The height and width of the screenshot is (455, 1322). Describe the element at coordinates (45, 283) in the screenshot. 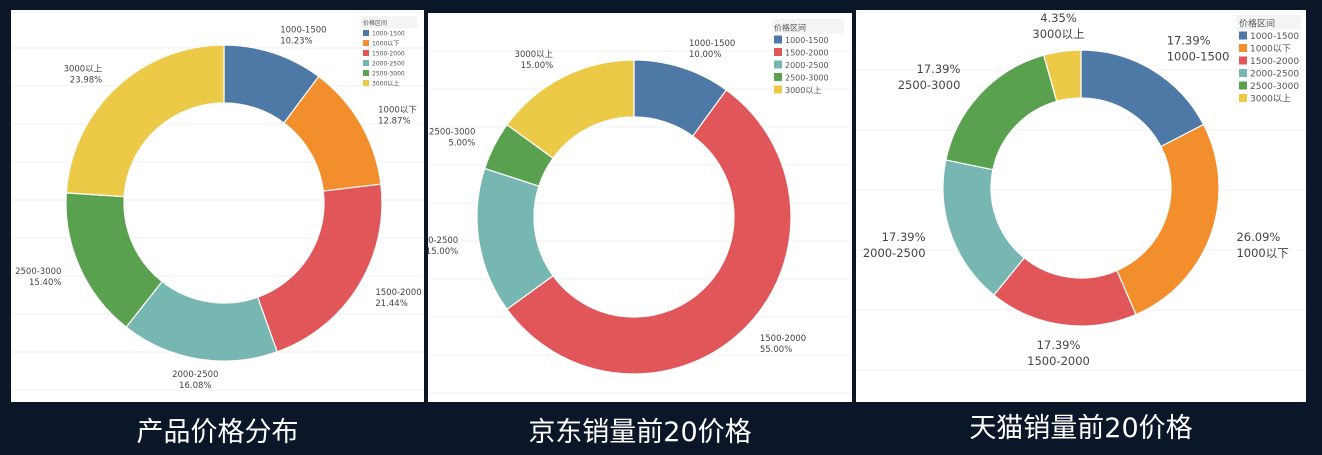

I see `data-label-percent: 15.40%` at that location.